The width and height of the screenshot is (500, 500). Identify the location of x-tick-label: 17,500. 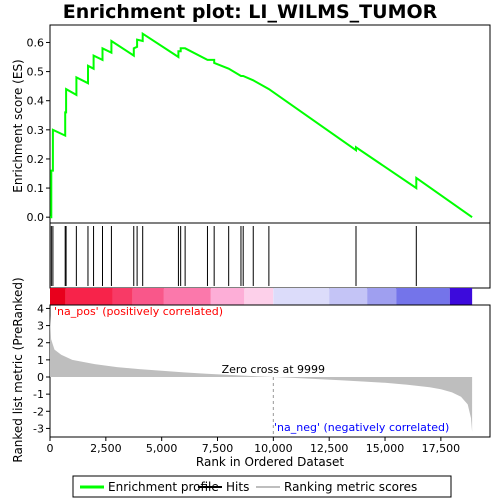
(441, 448).